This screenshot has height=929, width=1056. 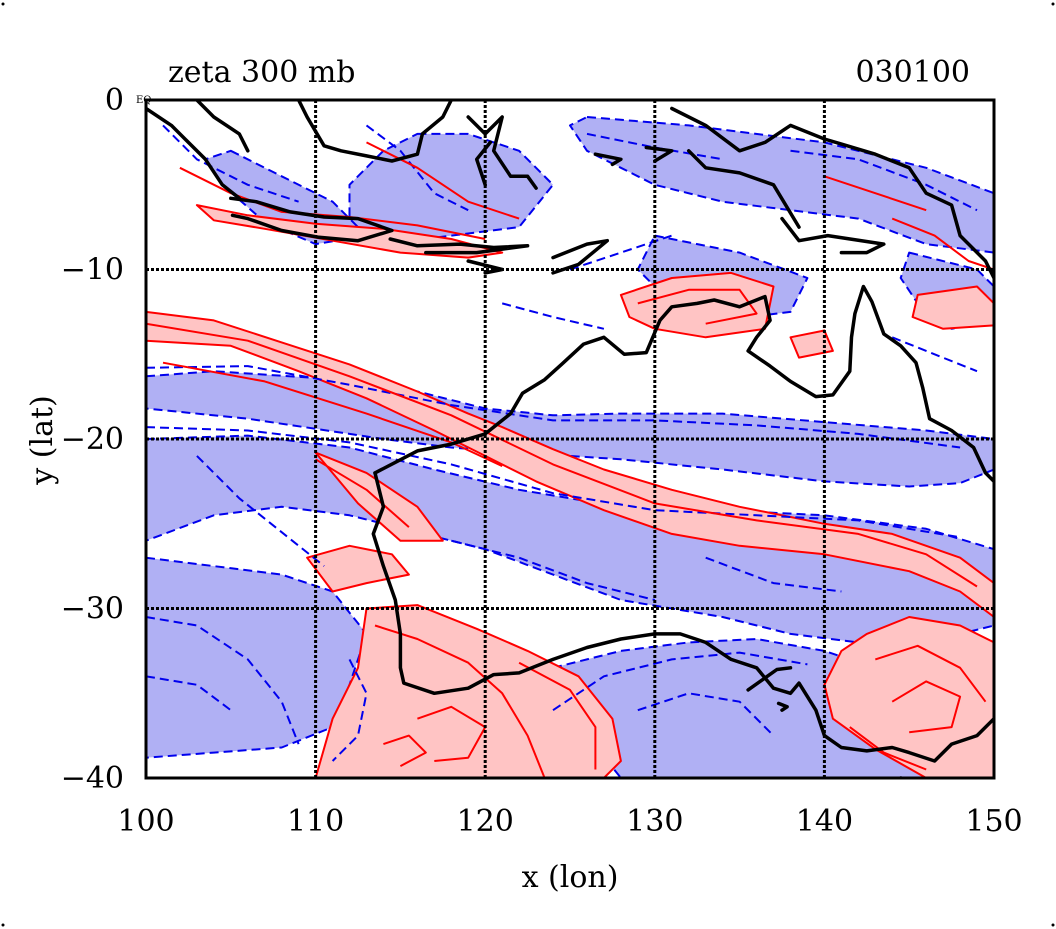 I want to click on x-axis-ticks: 100 110 120 130 140 150, so click(x=569, y=821).